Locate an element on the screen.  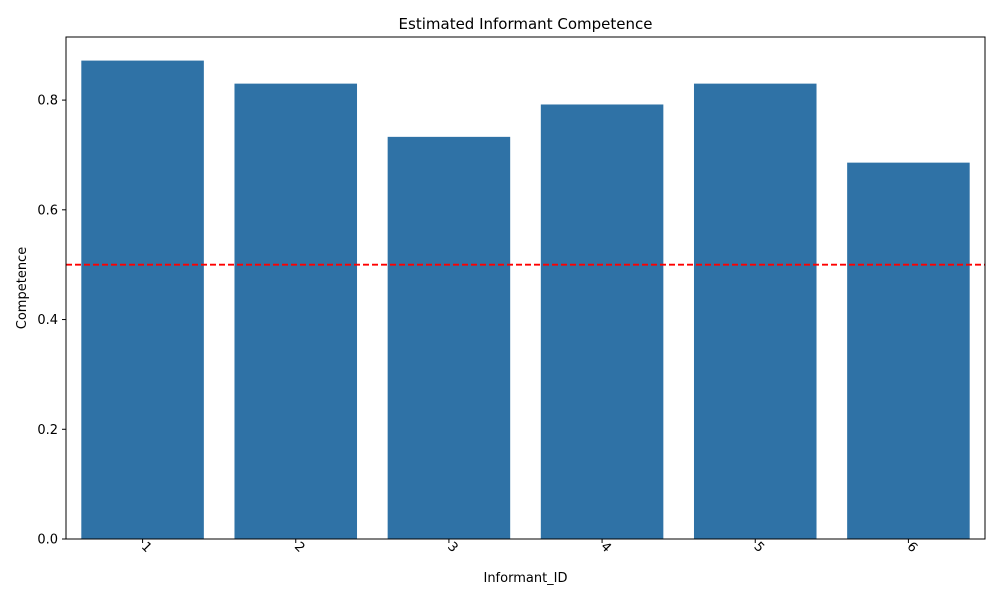
y-tick-label: 0.6 is located at coordinates (47, 210).